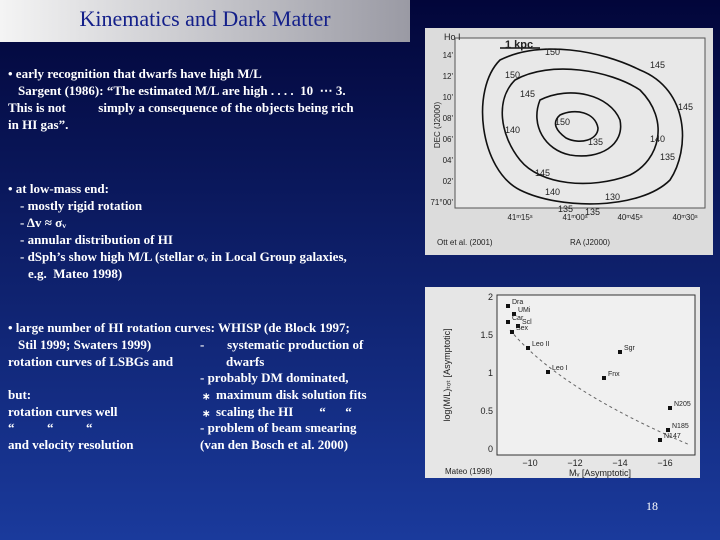 The image size is (720, 540). What do you see at coordinates (448, 139) in the screenshot?
I see `y-tick-label: 06'` at bounding box center [448, 139].